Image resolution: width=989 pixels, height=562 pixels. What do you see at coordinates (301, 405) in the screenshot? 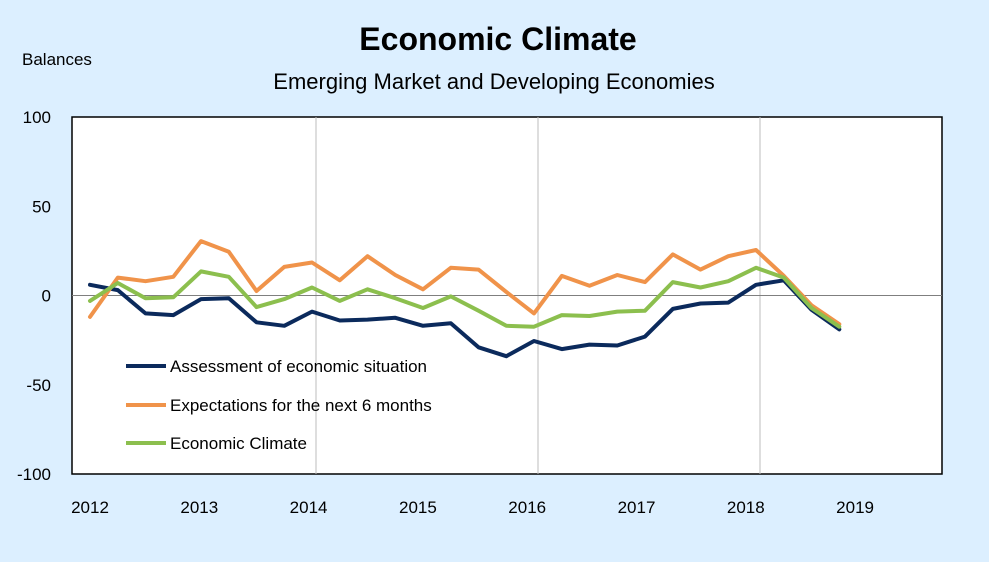
I see `legend-label-2: Expectations for the next 6 months` at bounding box center [301, 405].